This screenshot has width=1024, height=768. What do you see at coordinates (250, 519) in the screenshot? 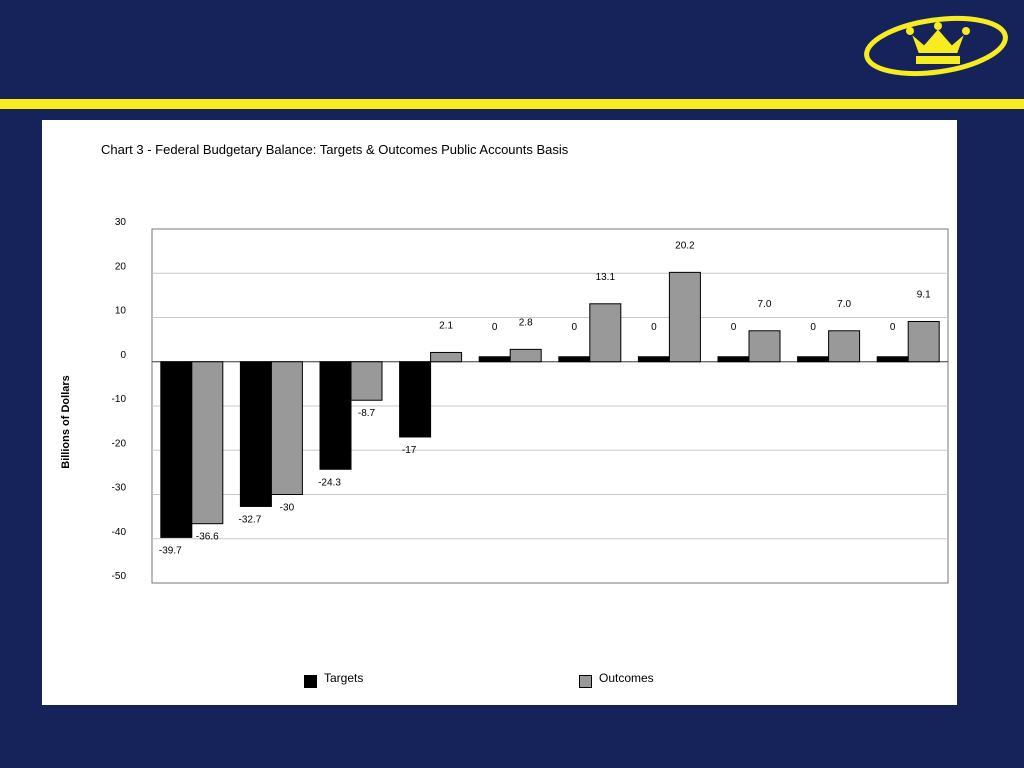
I see `target-data-label: -32.7` at bounding box center [250, 519].